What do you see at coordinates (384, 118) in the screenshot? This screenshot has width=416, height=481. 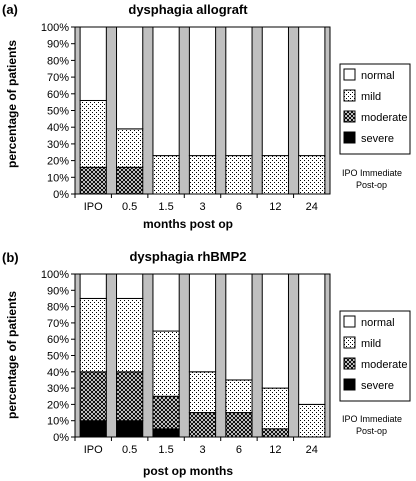 I see `panel-a-legend-label-moderate: moderate` at bounding box center [384, 118].